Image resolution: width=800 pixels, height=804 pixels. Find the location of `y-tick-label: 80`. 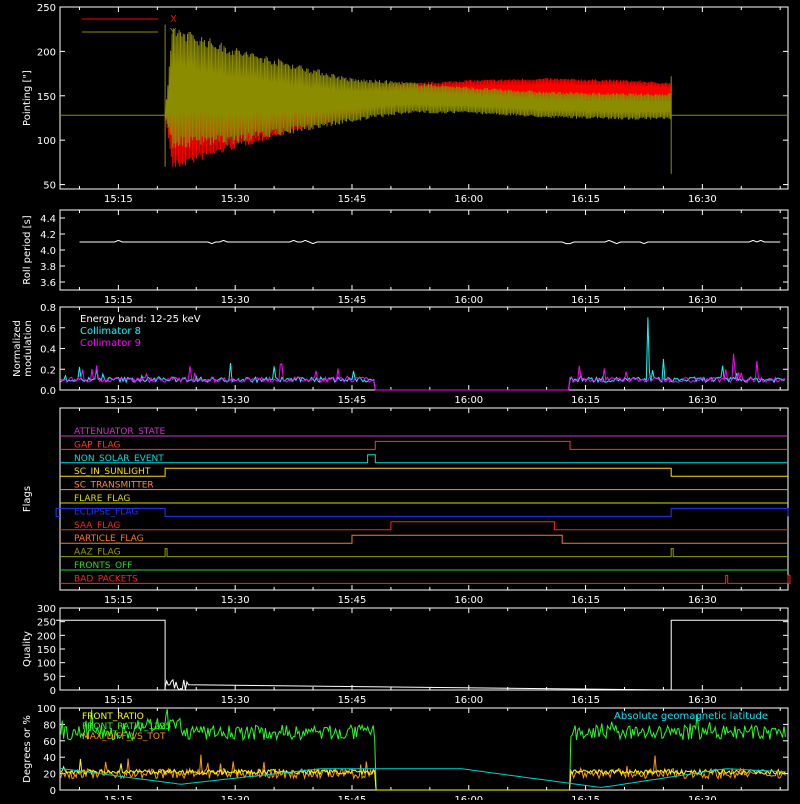

y-tick-label: 80 is located at coordinates (49, 725).